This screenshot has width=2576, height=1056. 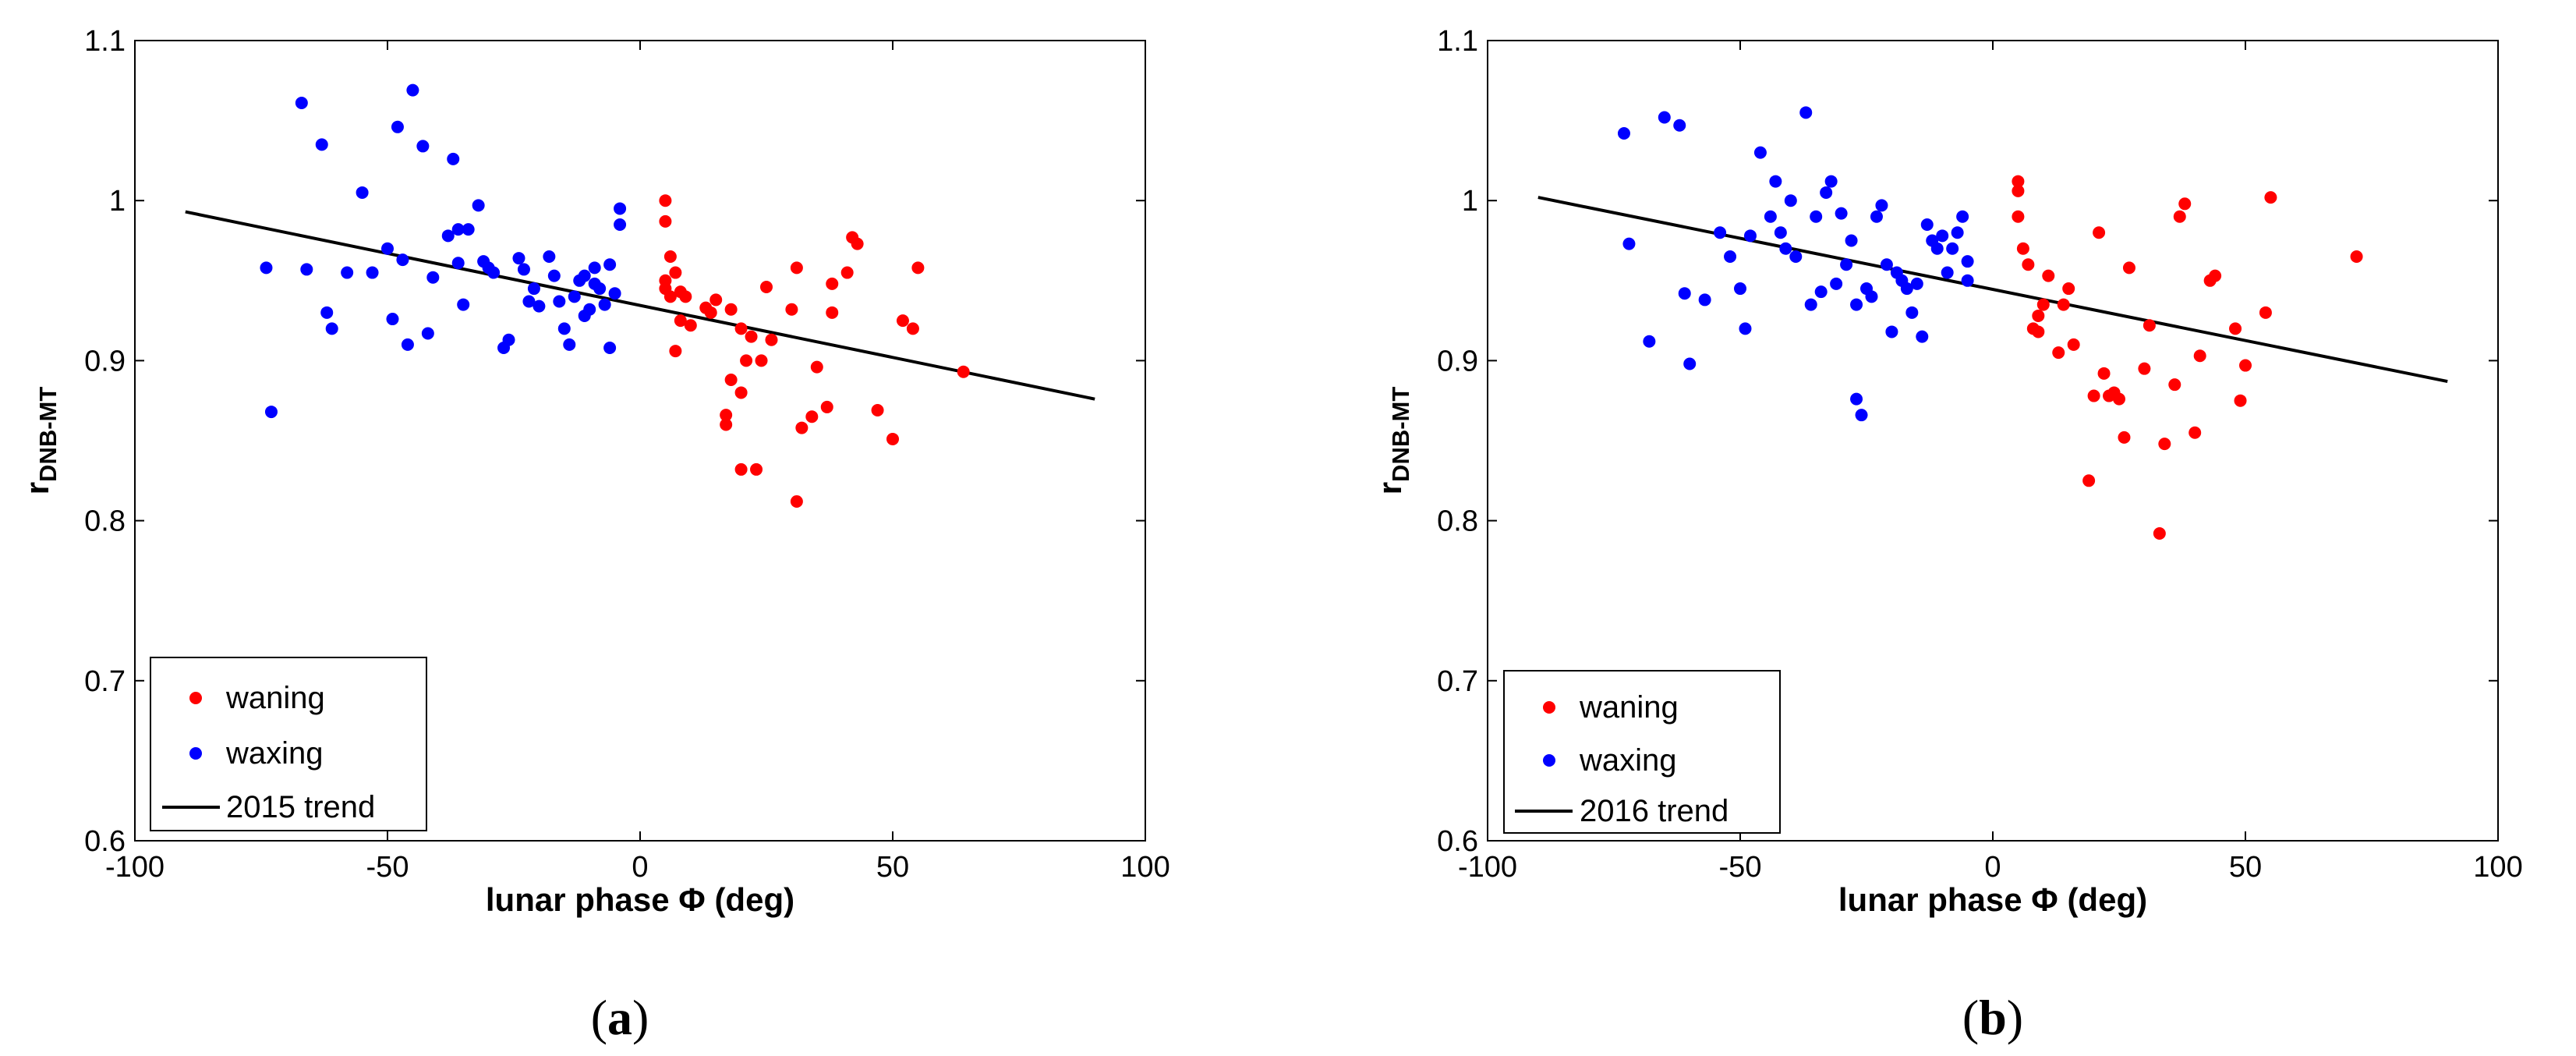 What do you see at coordinates (1629, 708) in the screenshot?
I see `legend-label-waning: waning` at bounding box center [1629, 708].